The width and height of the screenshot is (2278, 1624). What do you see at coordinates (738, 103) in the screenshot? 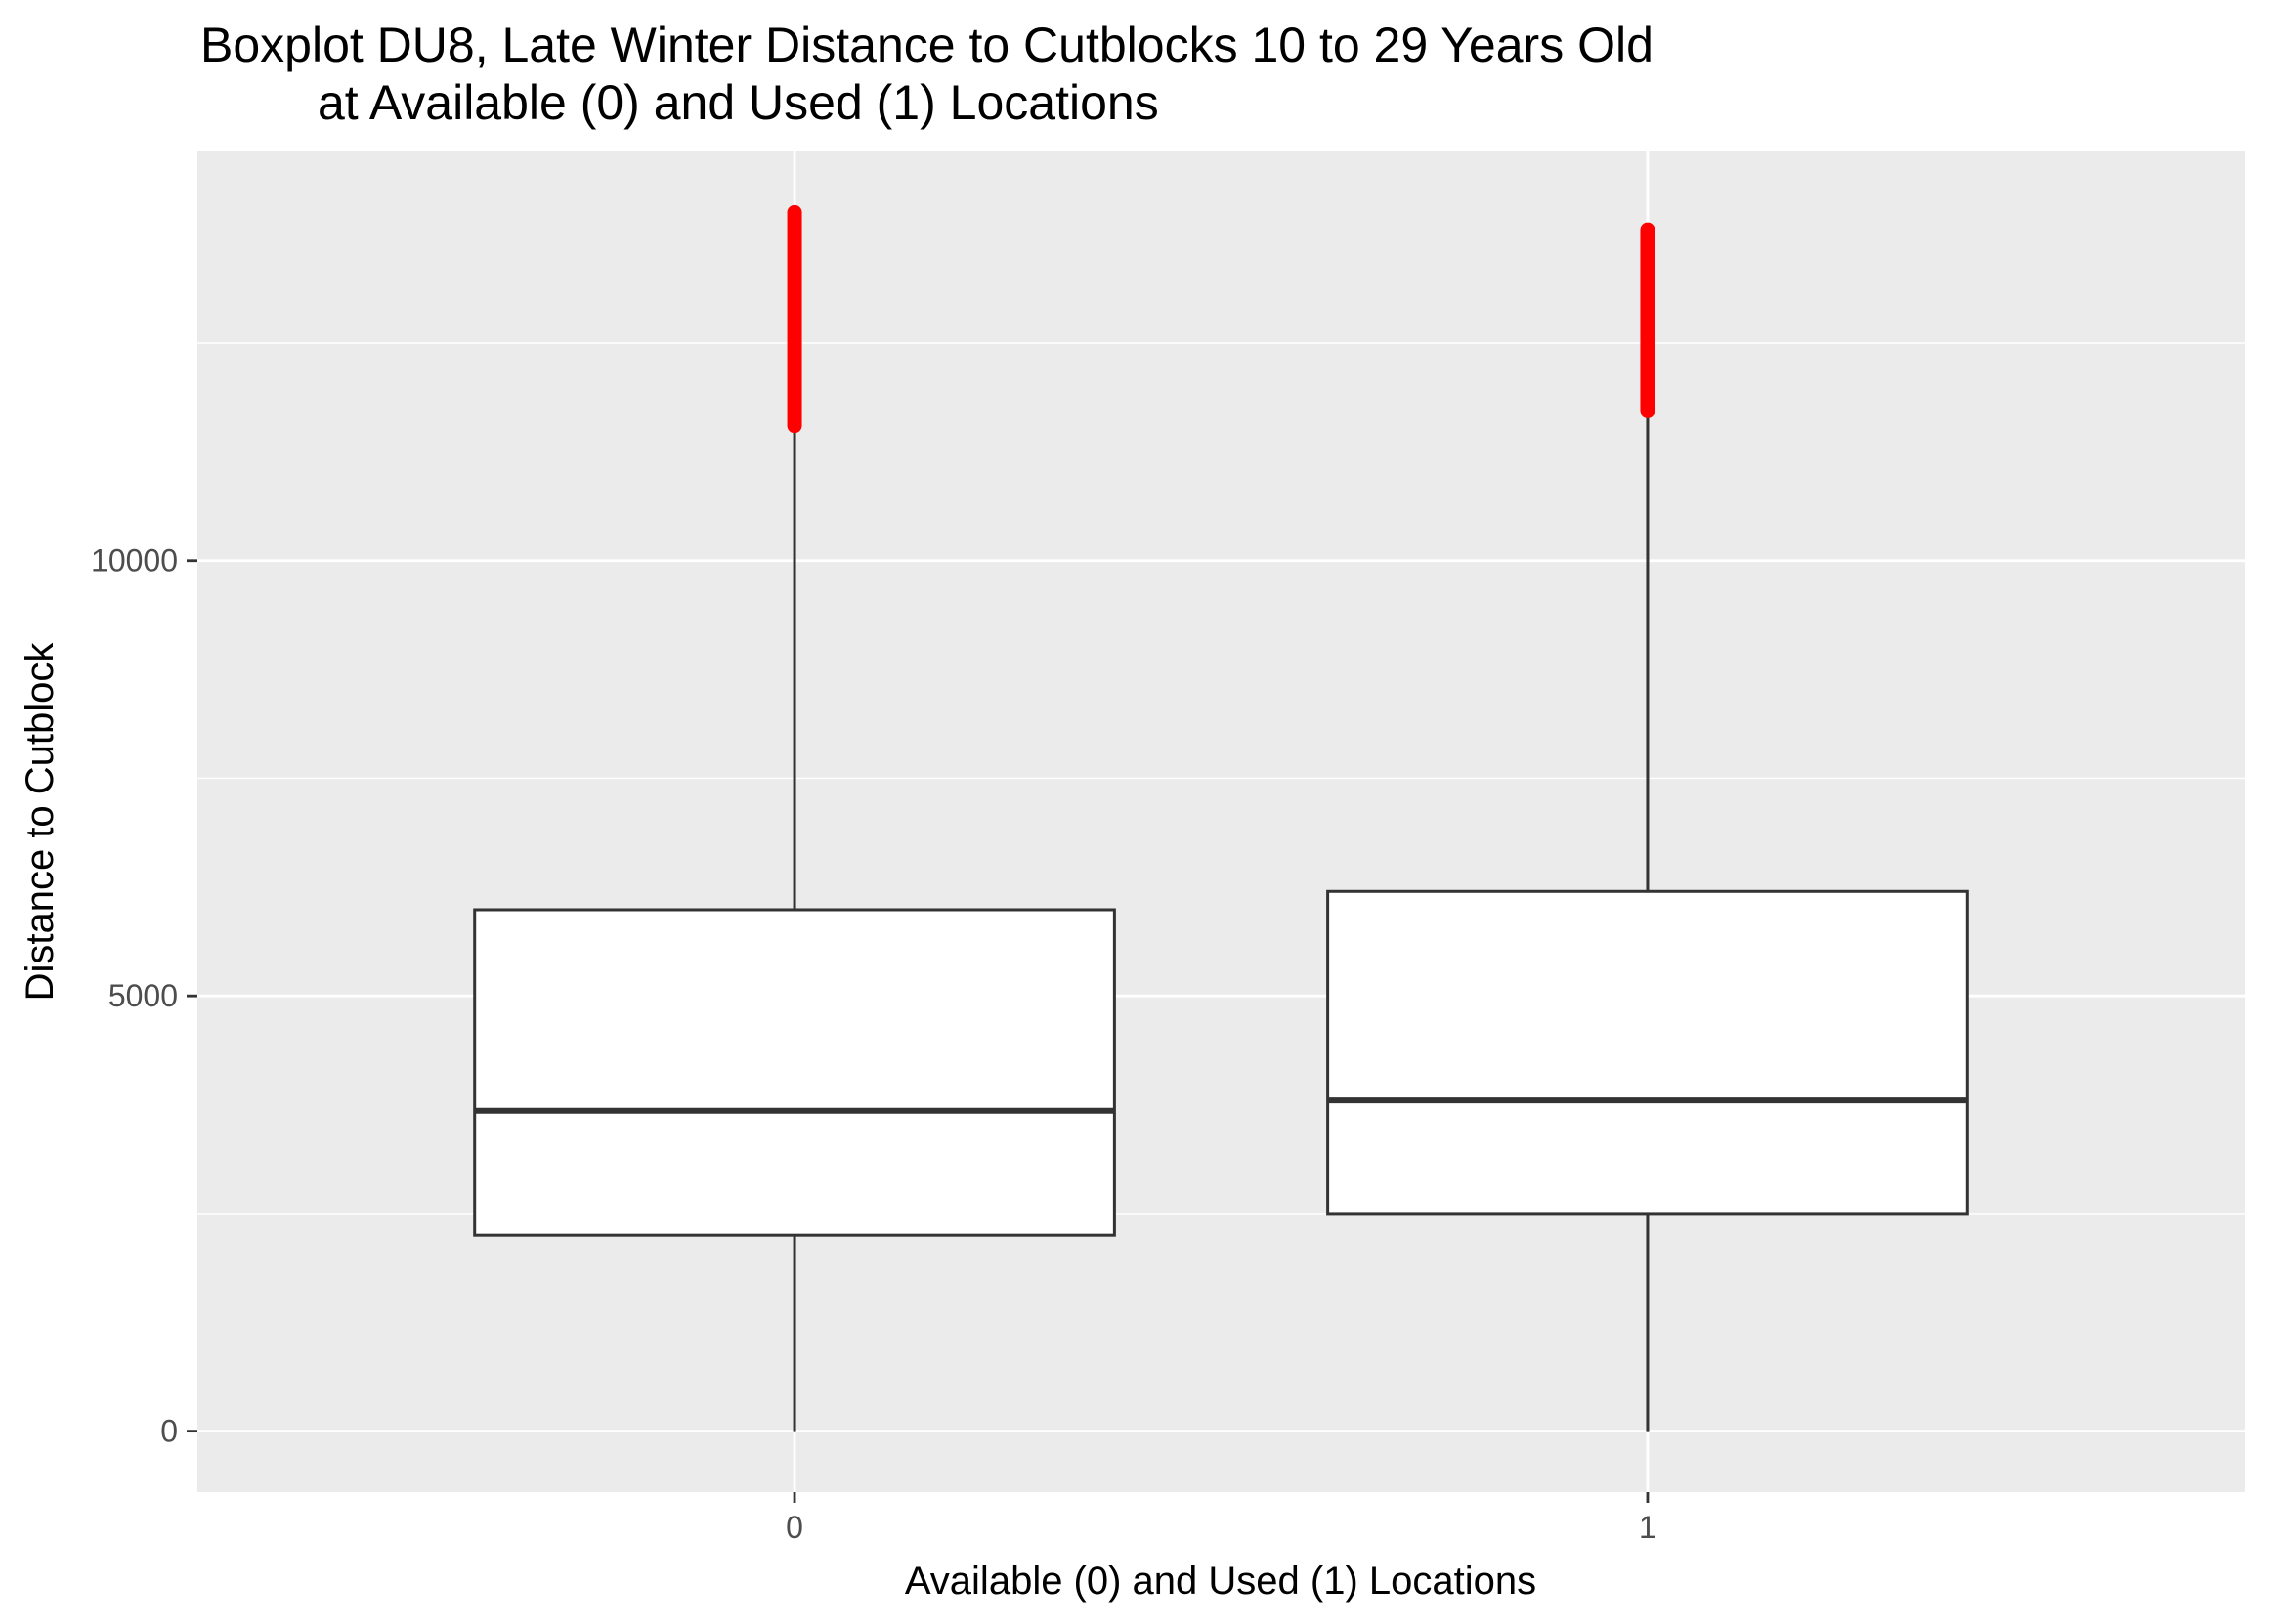
I see `chart-title-line2: at Available (0) and Used (1) Locations` at bounding box center [738, 103].